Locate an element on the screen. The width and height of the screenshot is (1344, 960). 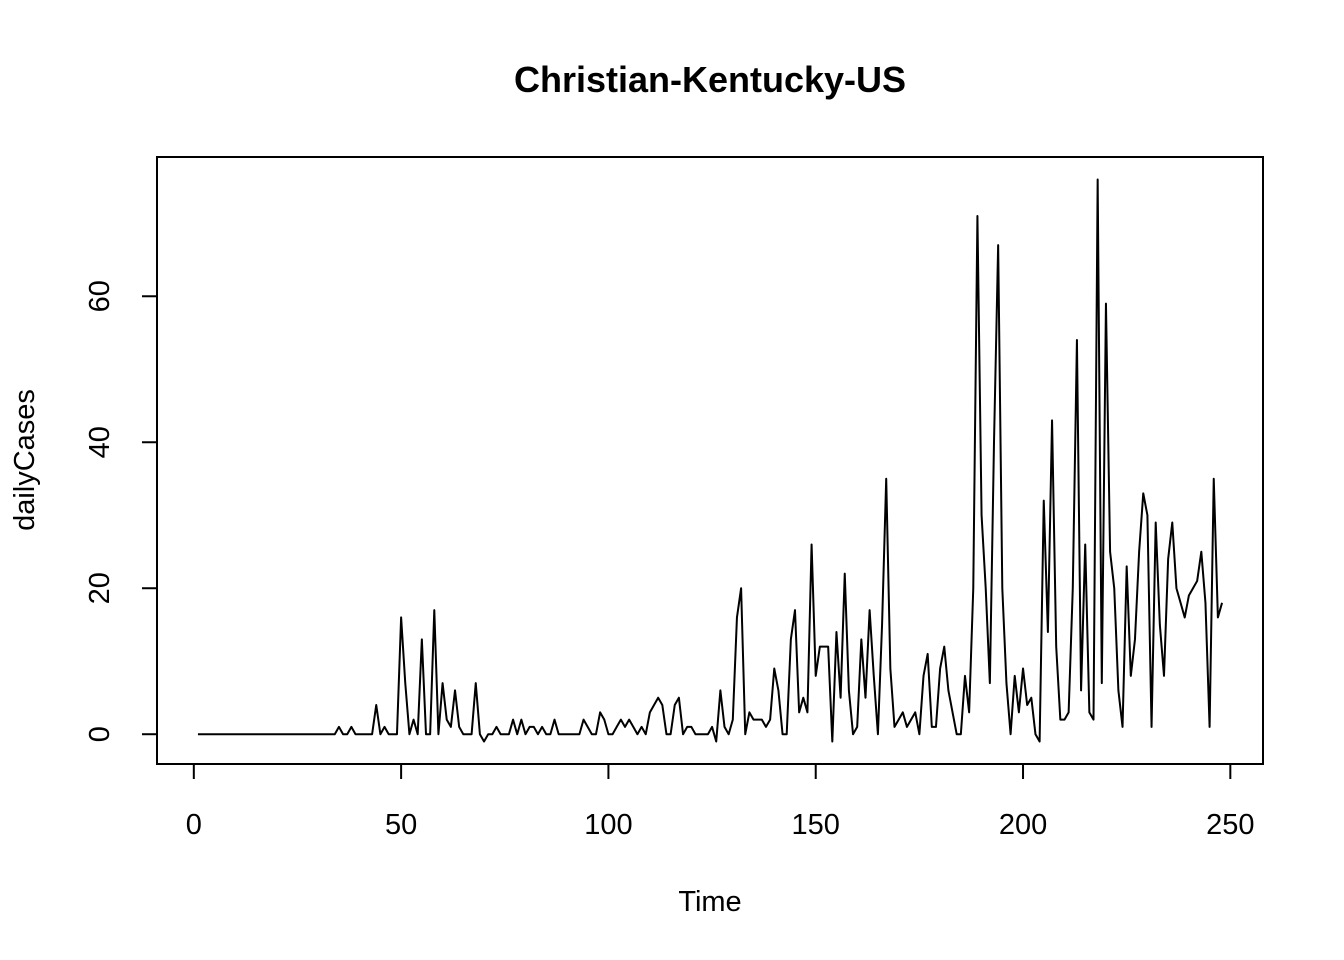
x-tick-label: 50 is located at coordinates (401, 825).